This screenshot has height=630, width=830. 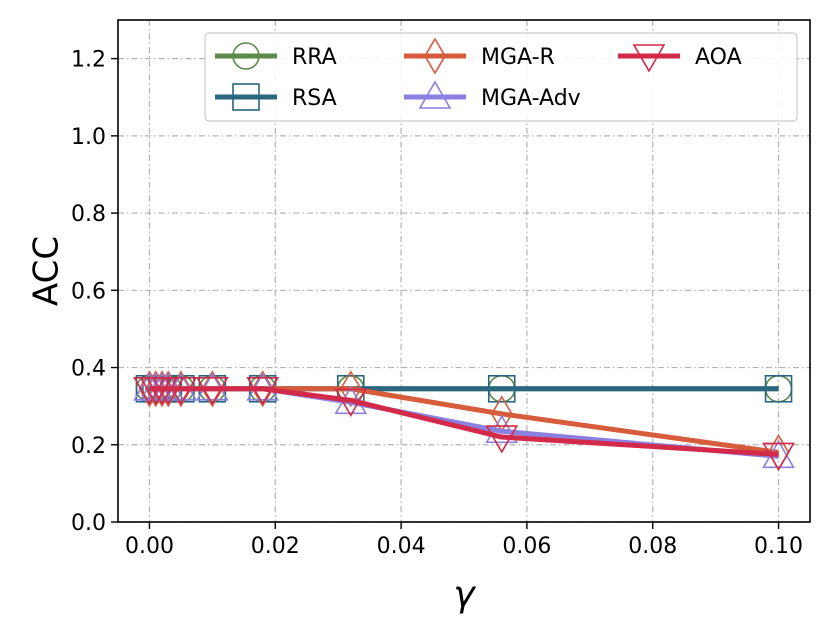 I want to click on x-tick-label: 0.00, so click(x=149, y=546).